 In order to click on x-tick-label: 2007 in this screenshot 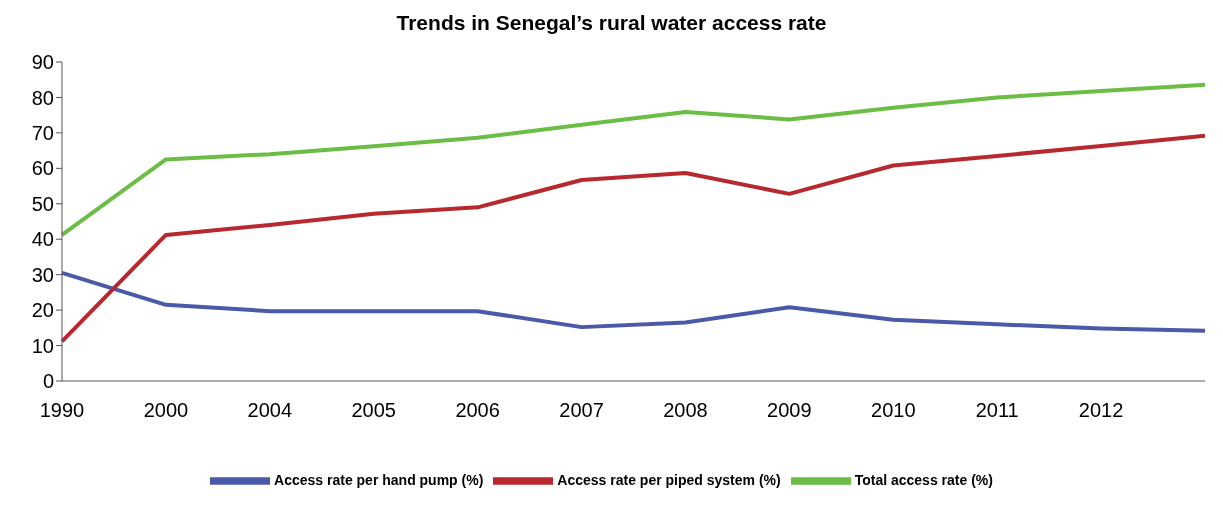, I will do `click(581, 410)`.